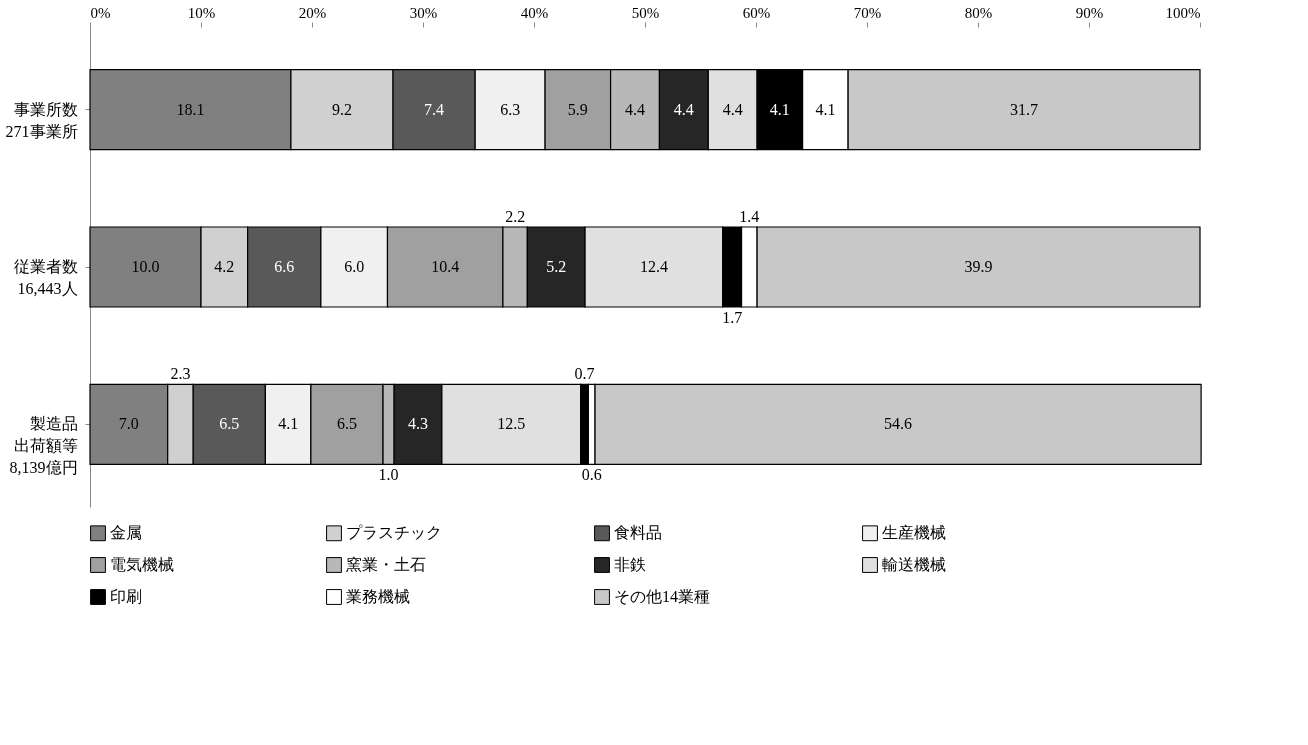  Describe the element at coordinates (341, 109) in the screenshot. I see `data-label: 9.2` at that location.